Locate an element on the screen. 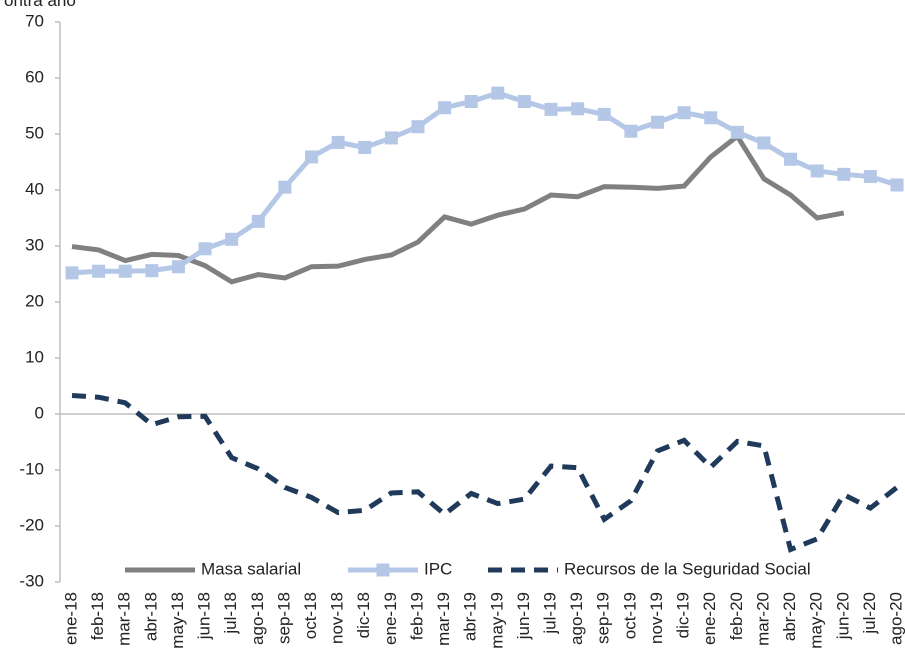  y-tick-label: 20 is located at coordinates (34, 300).